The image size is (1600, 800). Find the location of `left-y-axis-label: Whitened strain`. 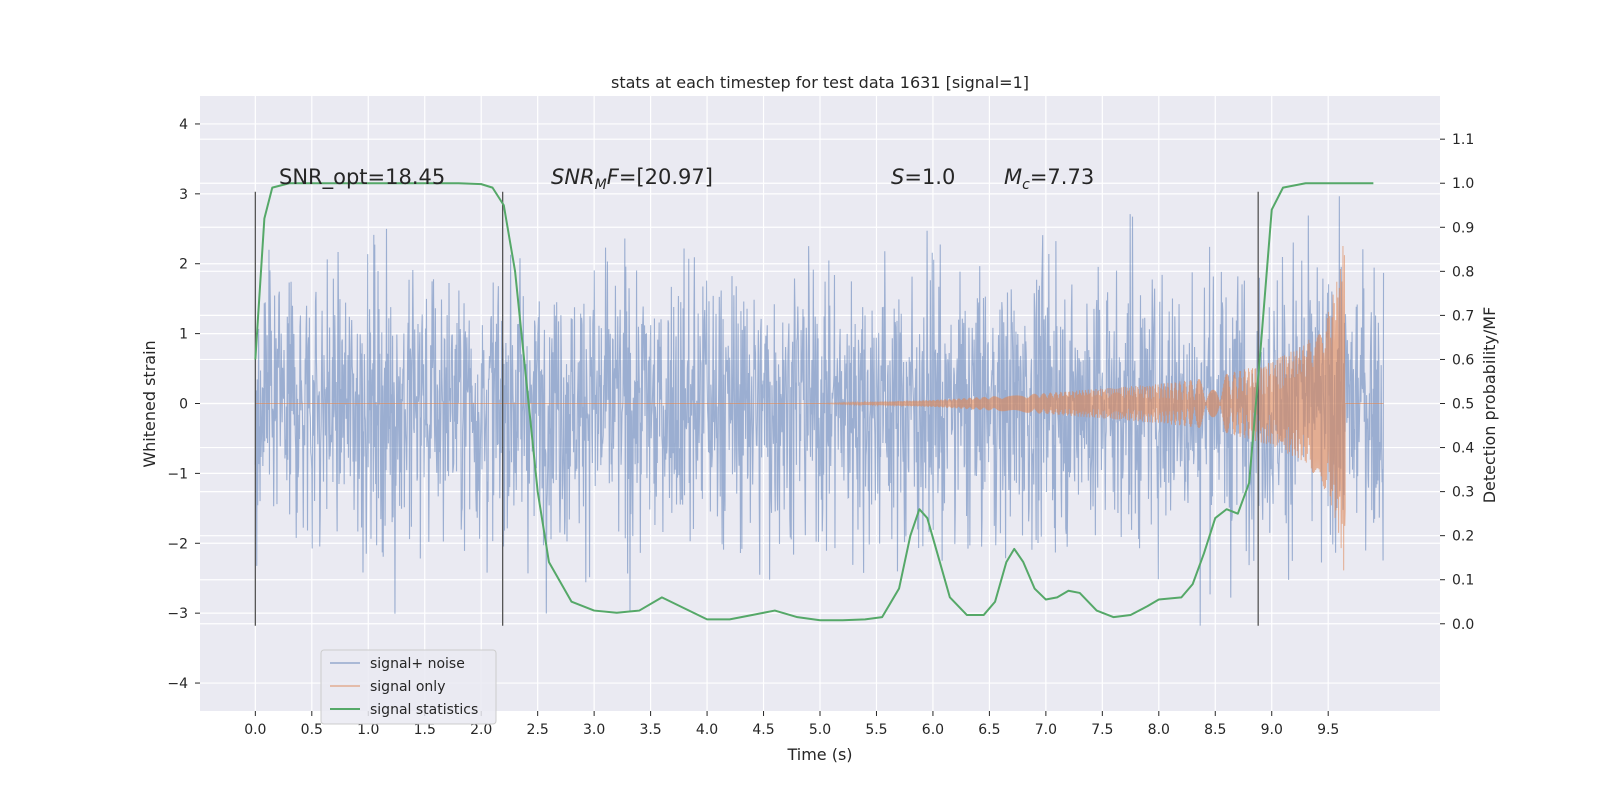

left-y-axis-label: Whitened strain is located at coordinates (149, 403).